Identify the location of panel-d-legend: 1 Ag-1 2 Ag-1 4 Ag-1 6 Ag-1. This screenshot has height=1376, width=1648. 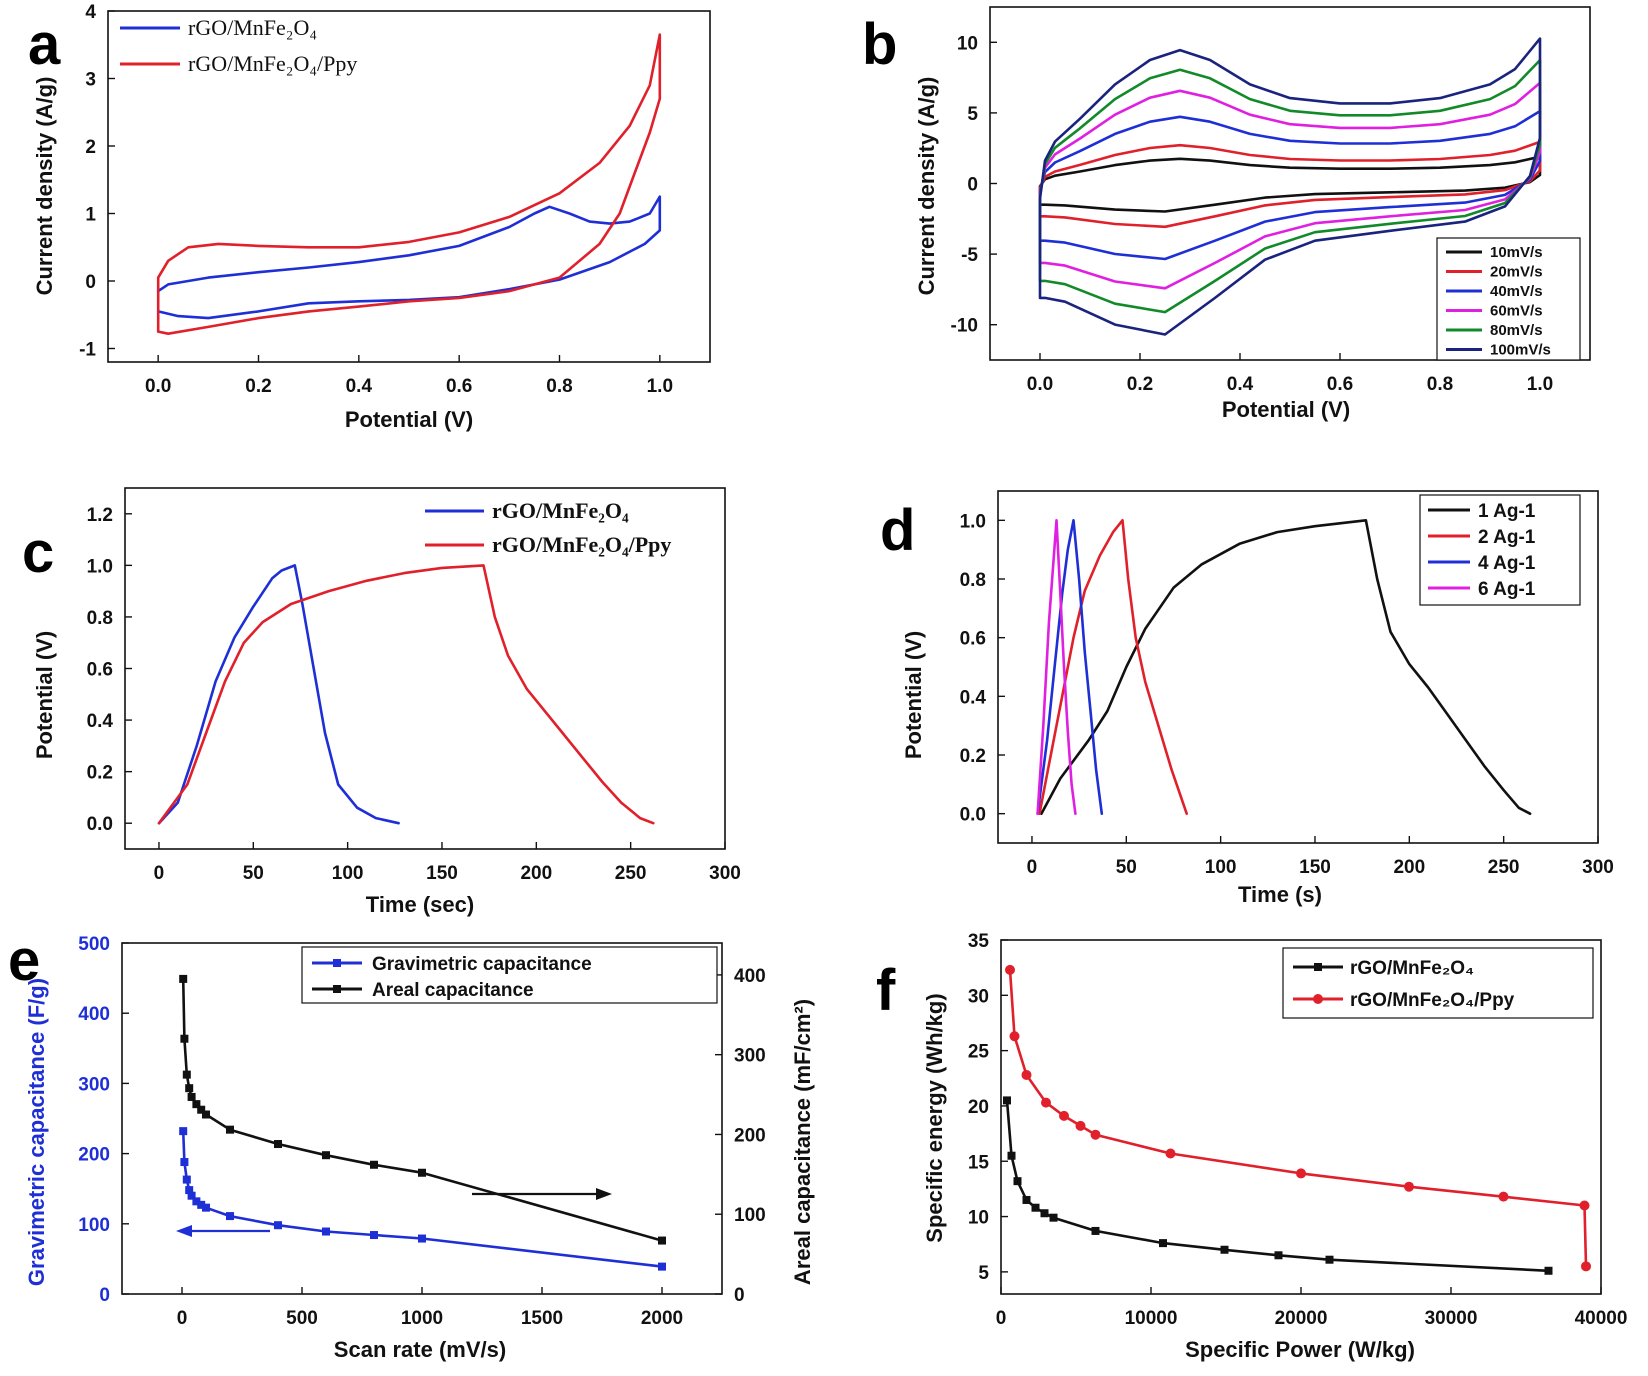
(1500, 550).